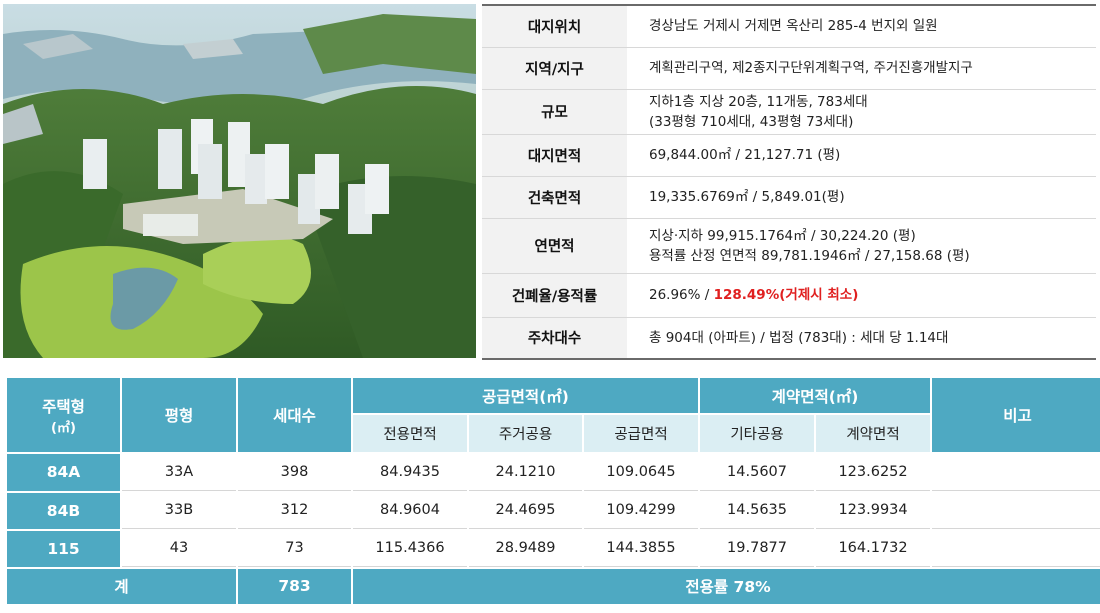 The image size is (1100, 613). I want to click on row-pyeong: 43, so click(179, 548).